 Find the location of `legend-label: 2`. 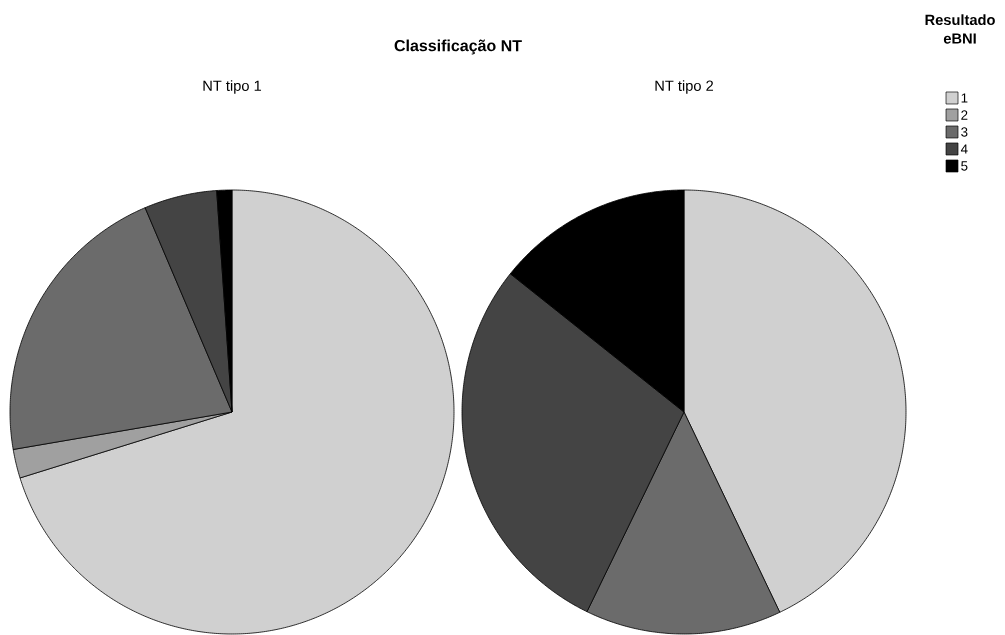

legend-label: 2 is located at coordinates (964, 115).